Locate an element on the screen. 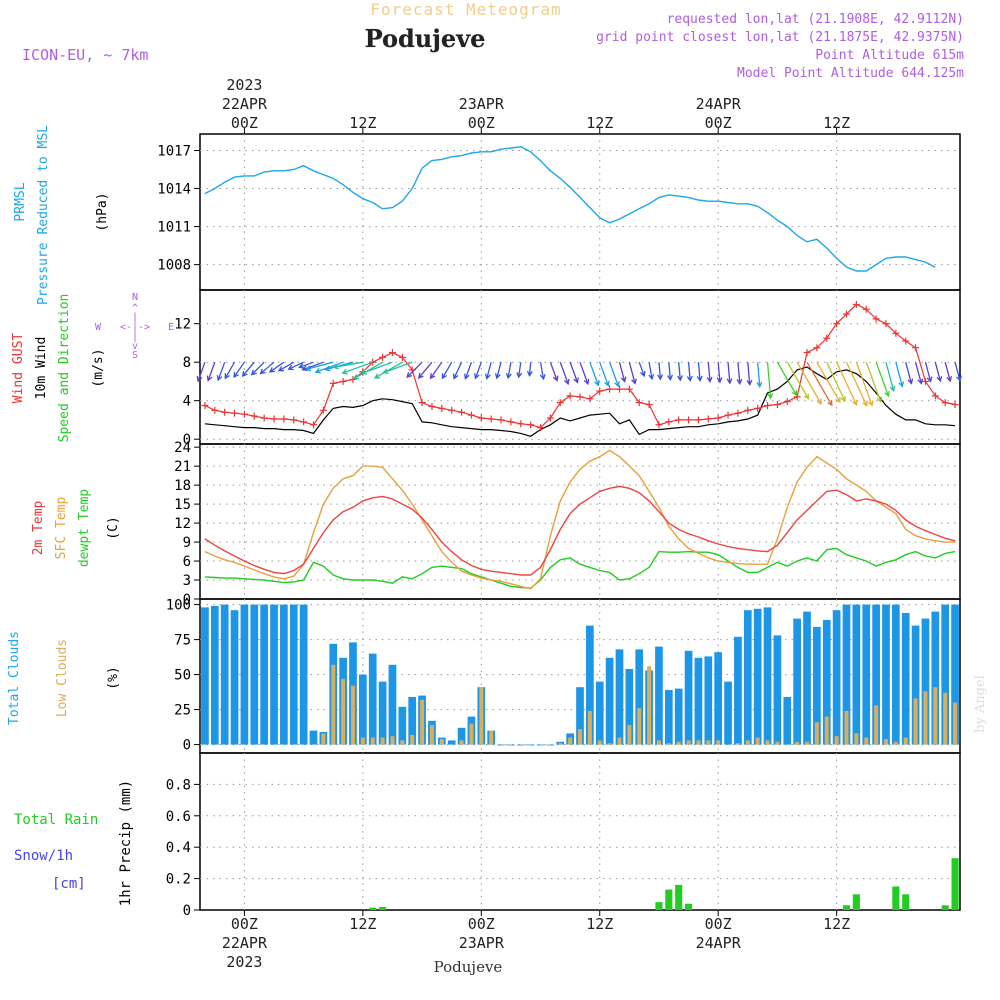  y-tick-label: 12 is located at coordinates (182, 524).